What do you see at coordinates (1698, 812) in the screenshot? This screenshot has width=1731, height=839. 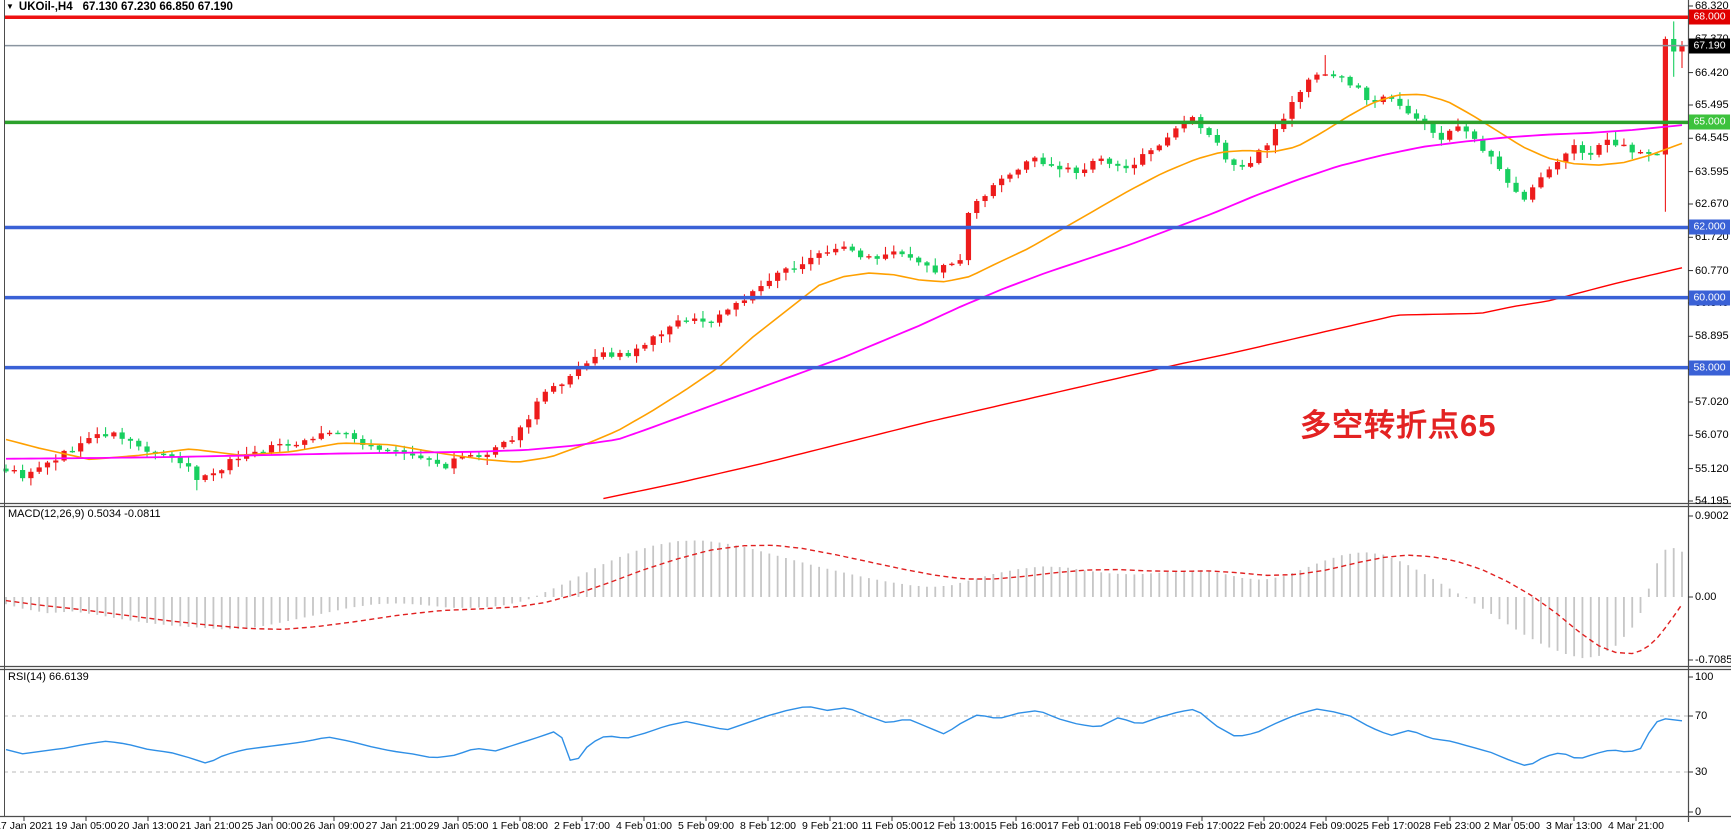 I see `rsi-axis-tick: 0` at bounding box center [1698, 812].